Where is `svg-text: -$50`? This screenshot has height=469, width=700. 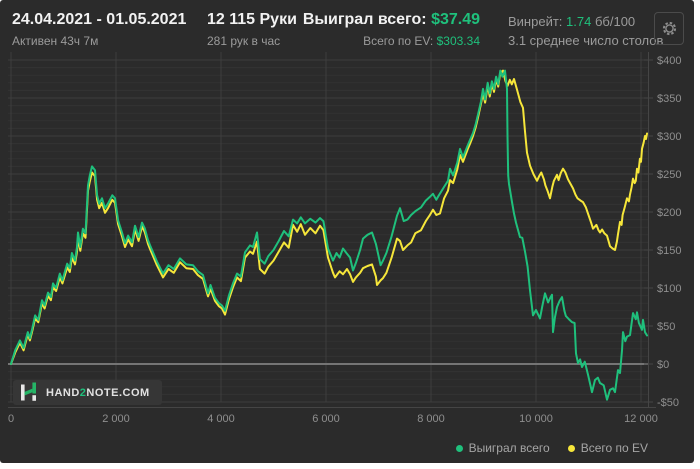
svg-text: -$50 is located at coordinates (668, 403).